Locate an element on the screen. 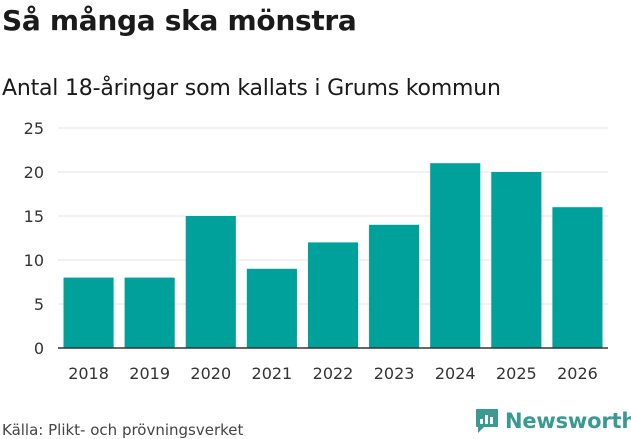 This screenshot has width=631, height=439. x-tick-label: 2018 is located at coordinates (88, 373).